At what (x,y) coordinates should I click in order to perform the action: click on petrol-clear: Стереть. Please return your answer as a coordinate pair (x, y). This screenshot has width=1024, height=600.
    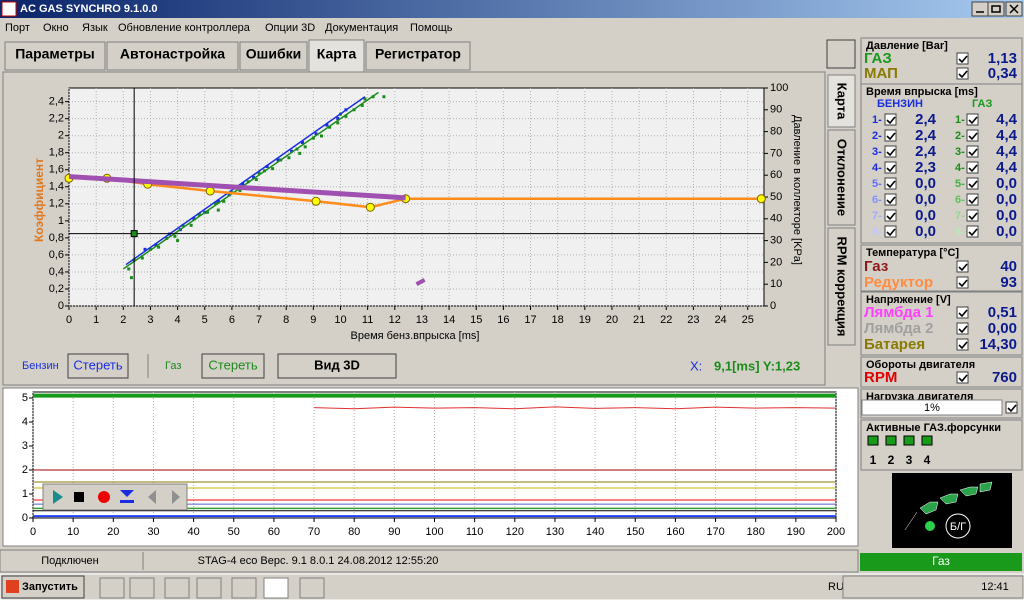
    Looking at the image, I should click on (97, 364).